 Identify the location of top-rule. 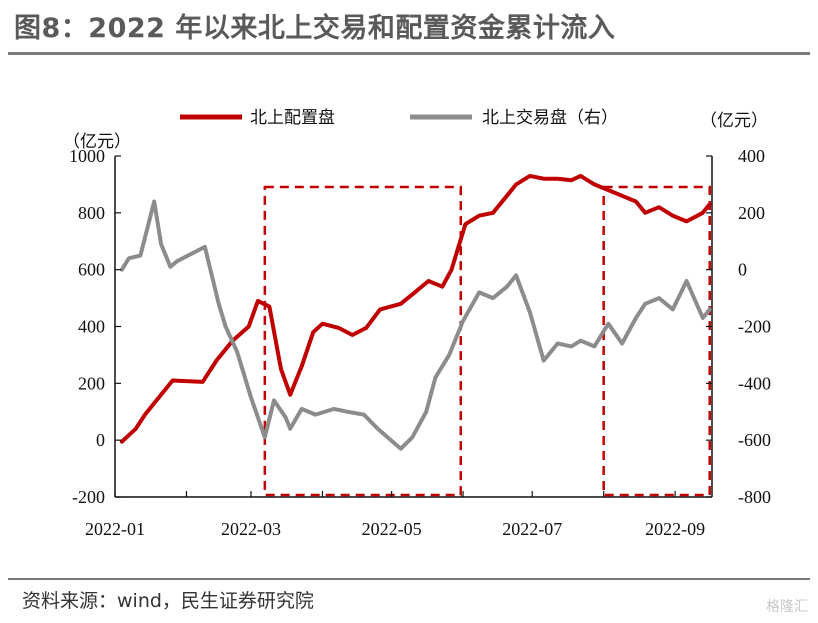
(409, 53).